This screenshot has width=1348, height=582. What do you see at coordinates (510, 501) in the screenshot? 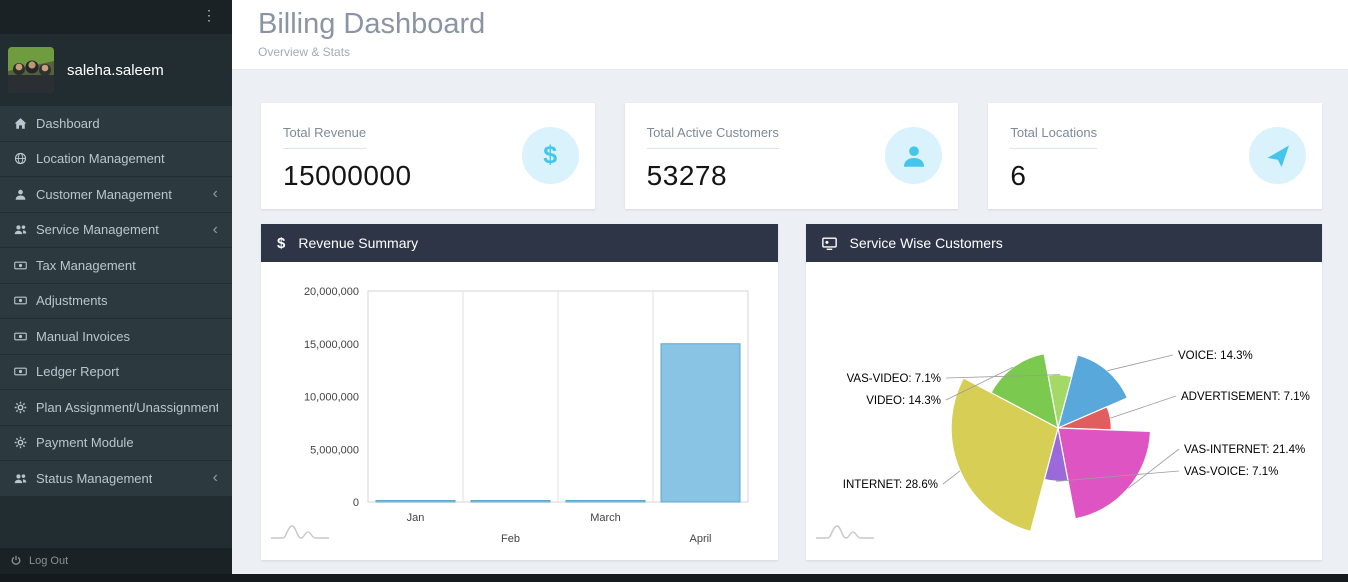
I see `bar-feb` at bounding box center [510, 501].